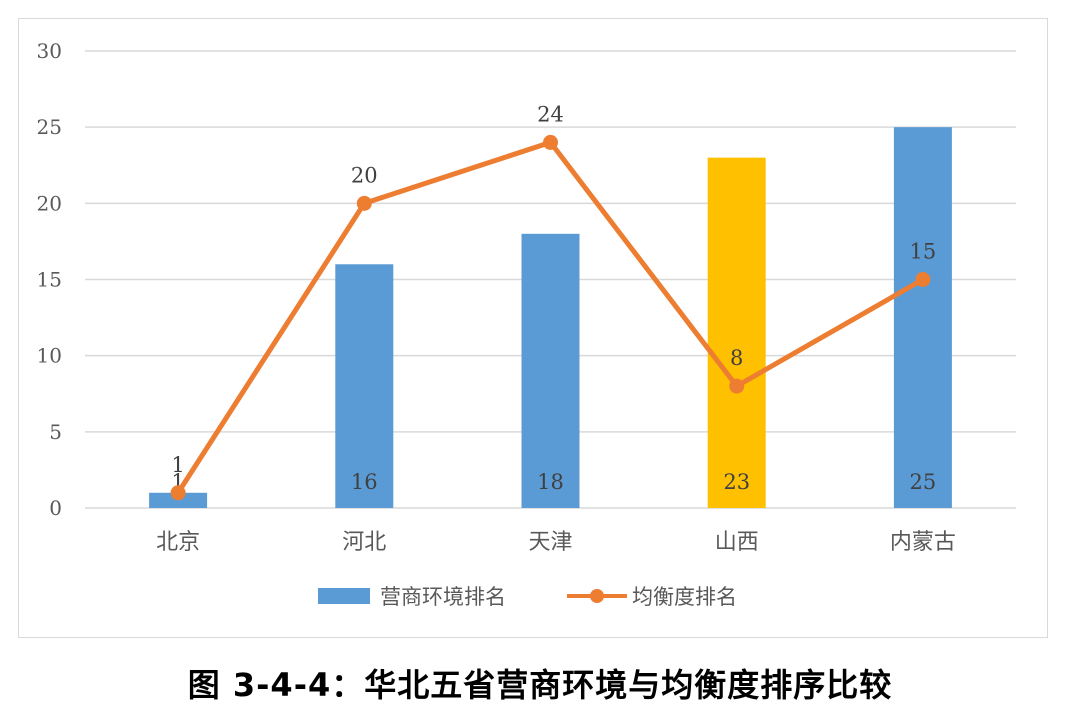  Describe the element at coordinates (49, 203) in the screenshot. I see `y-tick-label: 20` at that location.